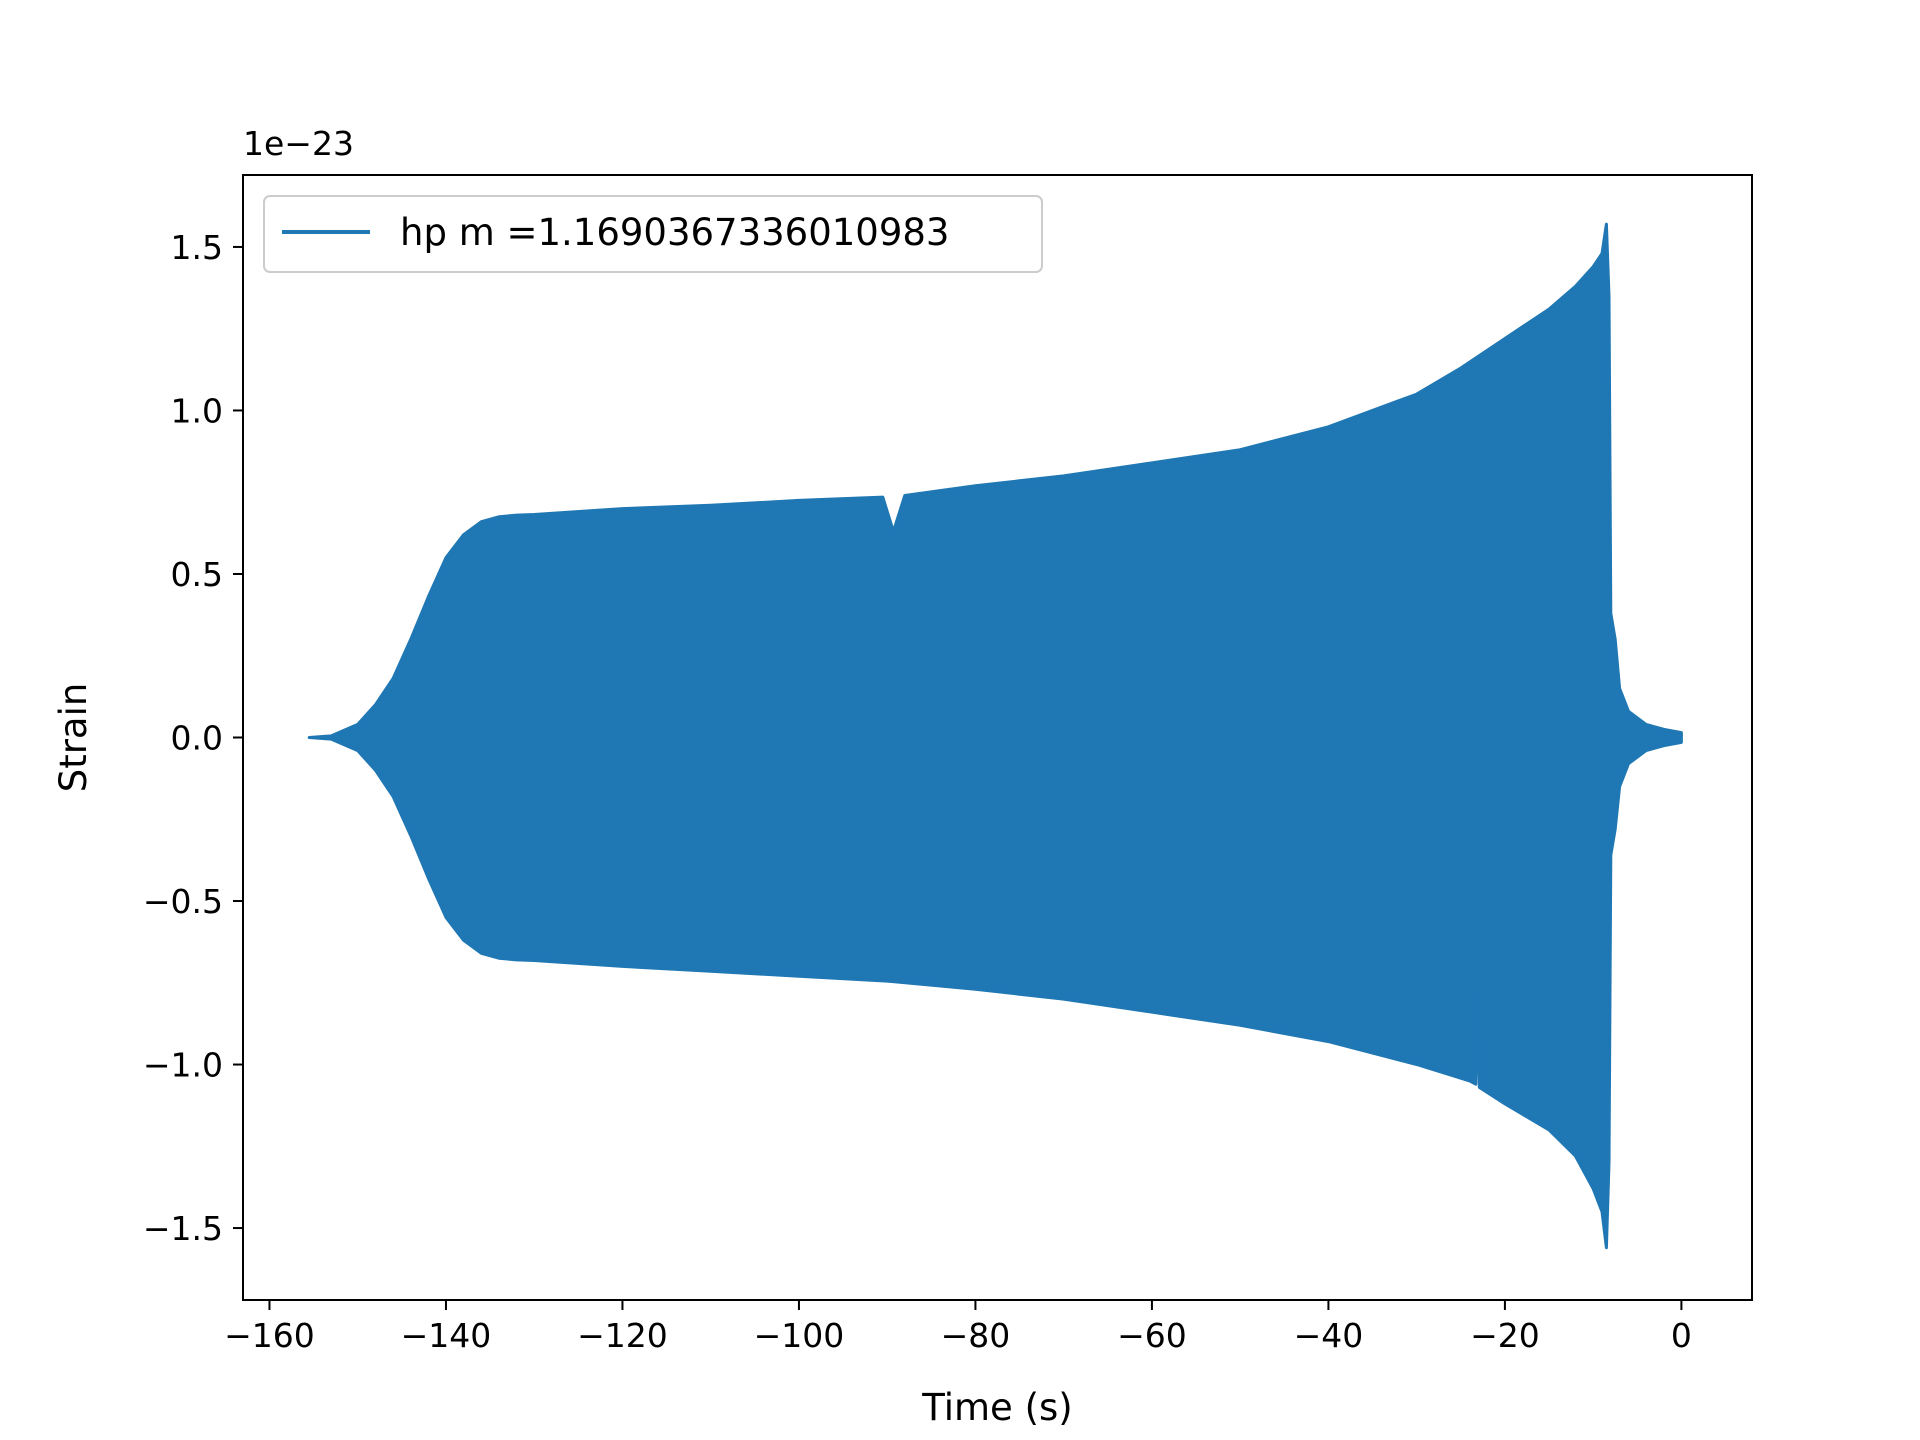 This screenshot has height=1440, width=1920. Describe the element at coordinates (197, 574) in the screenshot. I see `y-tick-label: 0.5` at that location.